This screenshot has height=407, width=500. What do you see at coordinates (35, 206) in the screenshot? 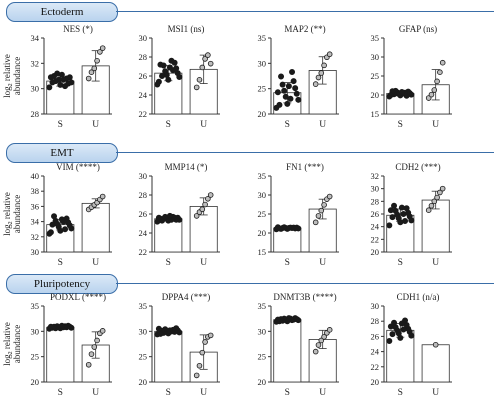
I see `y-tick-label: 36` at bounding box center [35, 206].